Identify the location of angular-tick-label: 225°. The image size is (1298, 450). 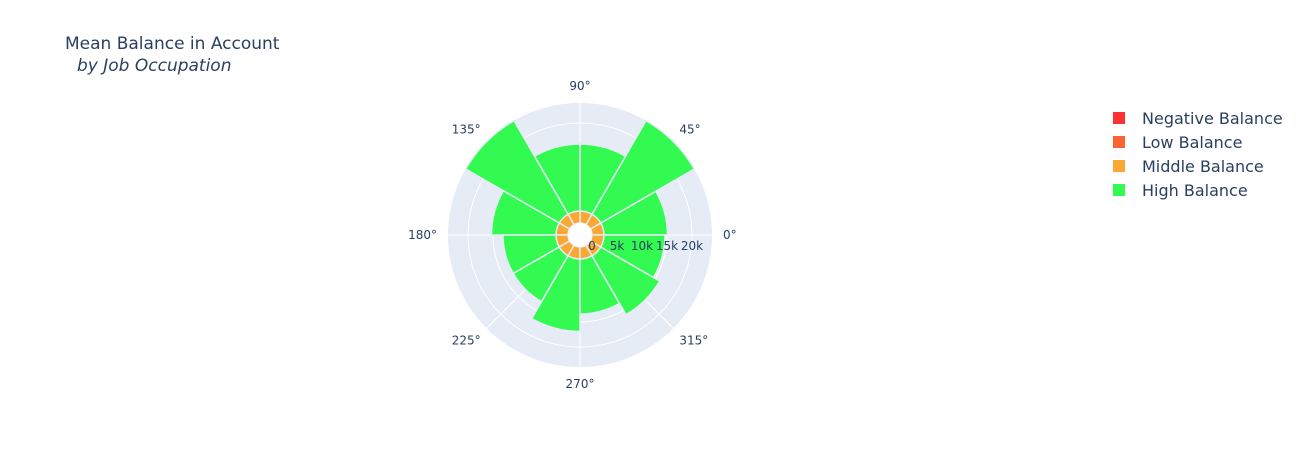
(466, 340).